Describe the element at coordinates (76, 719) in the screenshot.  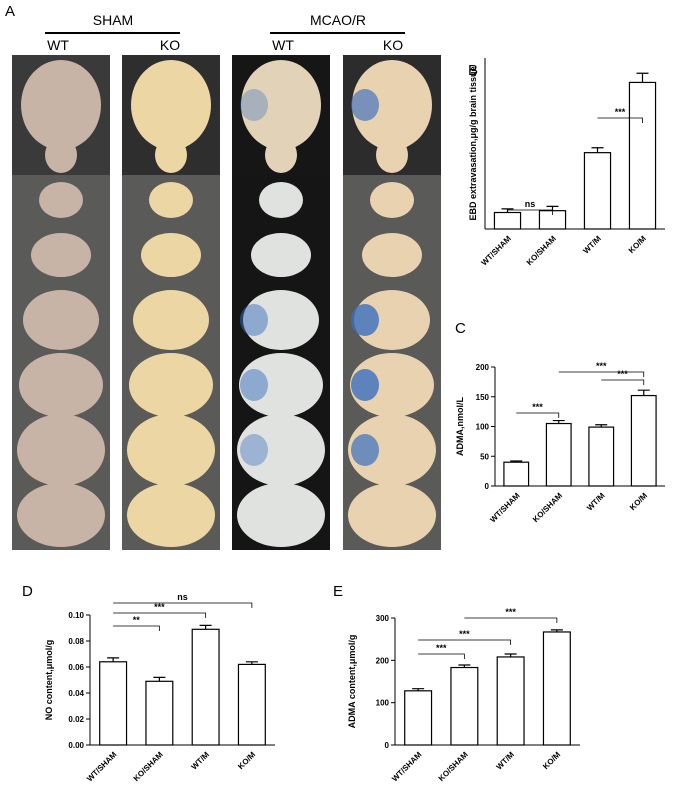
I see `y-tick-label: 0.02` at that location.